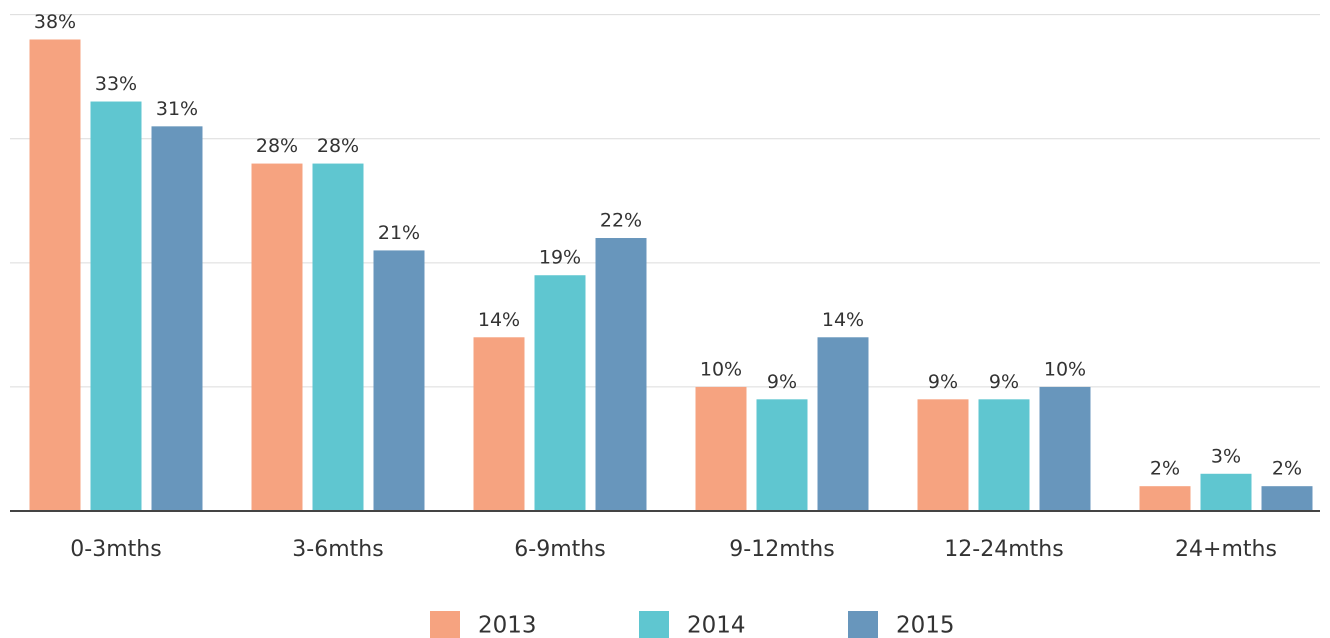 This screenshot has height=638, width=1330. I want to click on legend-label: 2015, so click(925, 625).